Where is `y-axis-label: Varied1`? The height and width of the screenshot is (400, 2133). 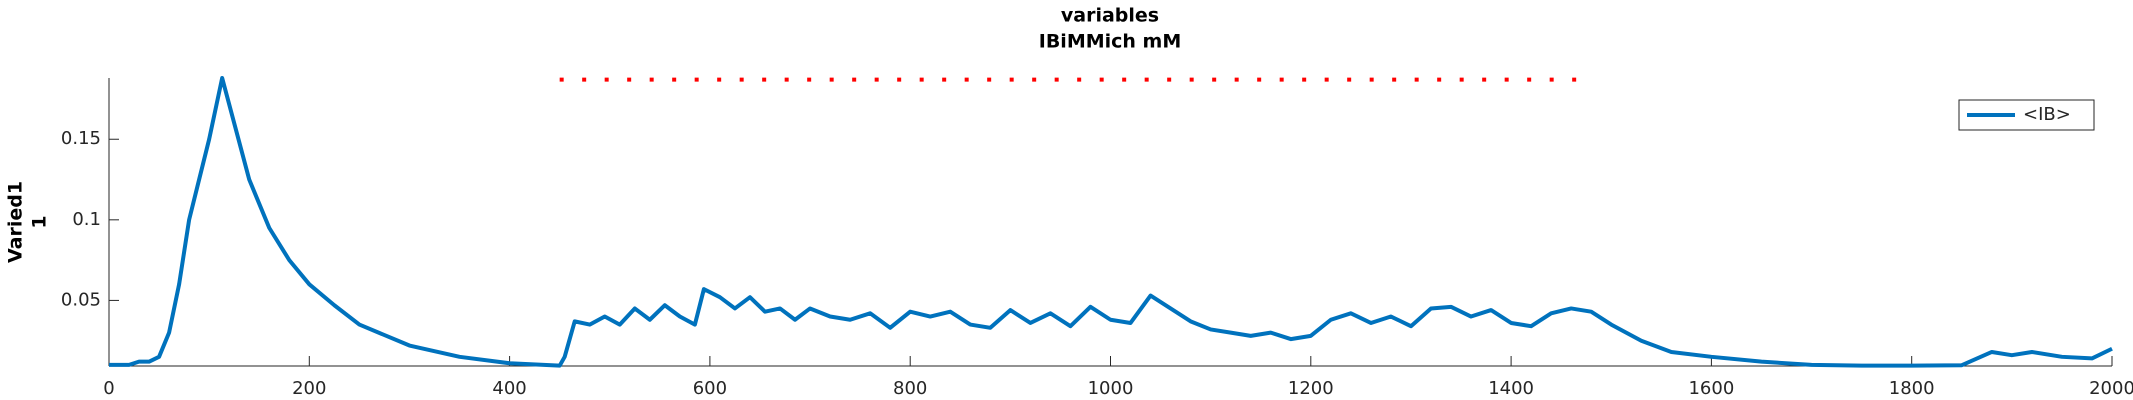
y-axis-label: Varied1 is located at coordinates (16, 222).